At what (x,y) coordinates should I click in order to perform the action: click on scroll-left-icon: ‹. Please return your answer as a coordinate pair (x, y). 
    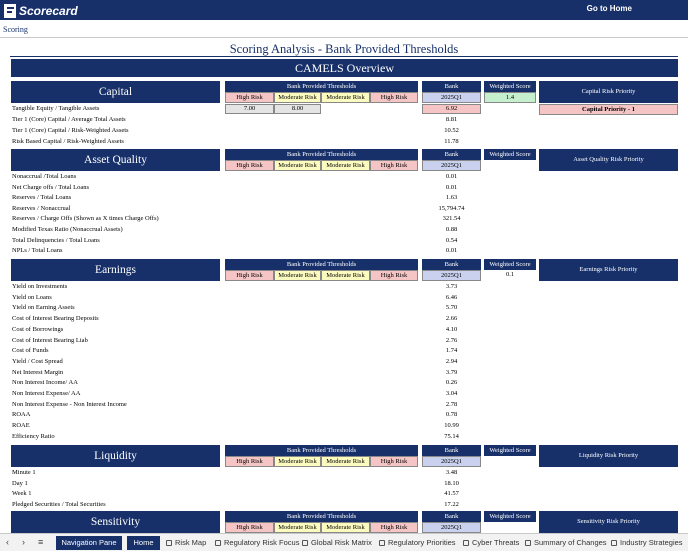
    Looking at the image, I should click on (7, 542).